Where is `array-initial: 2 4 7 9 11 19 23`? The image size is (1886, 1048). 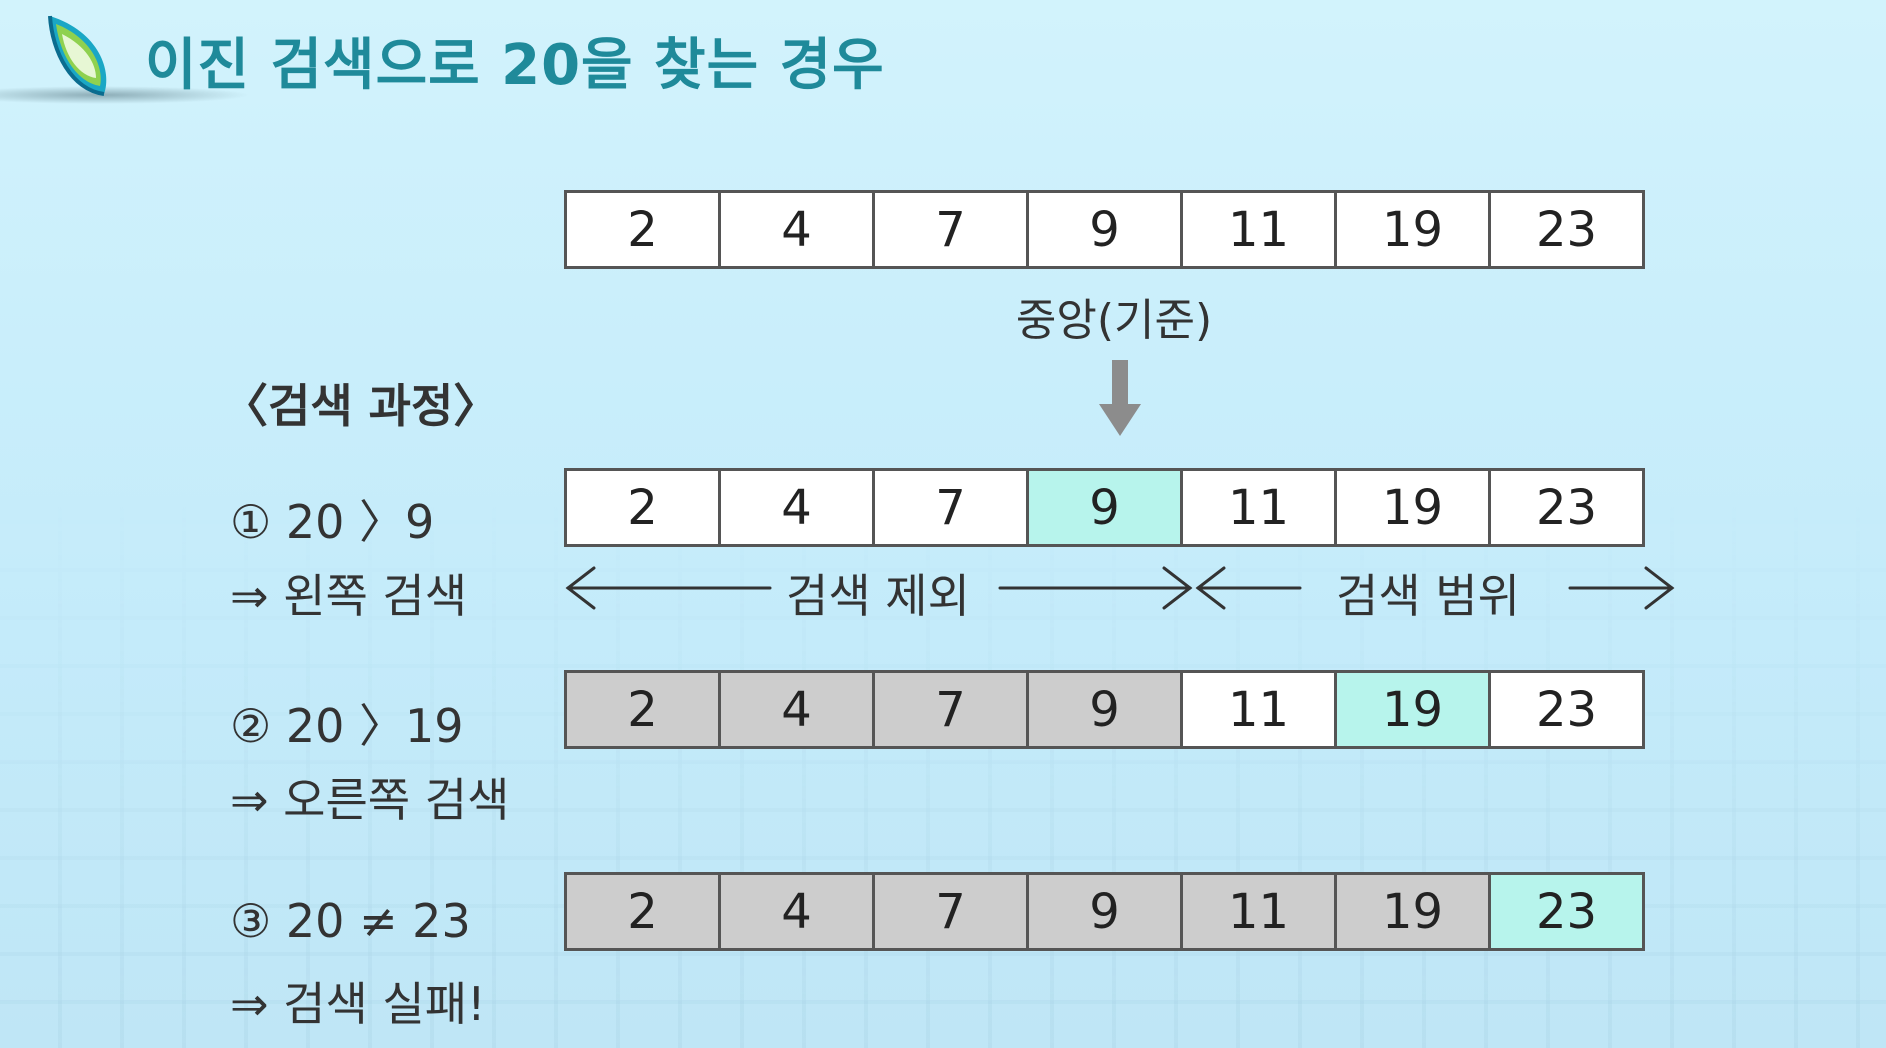
array-initial: 2 4 7 9 11 19 23 is located at coordinates (1104, 229).